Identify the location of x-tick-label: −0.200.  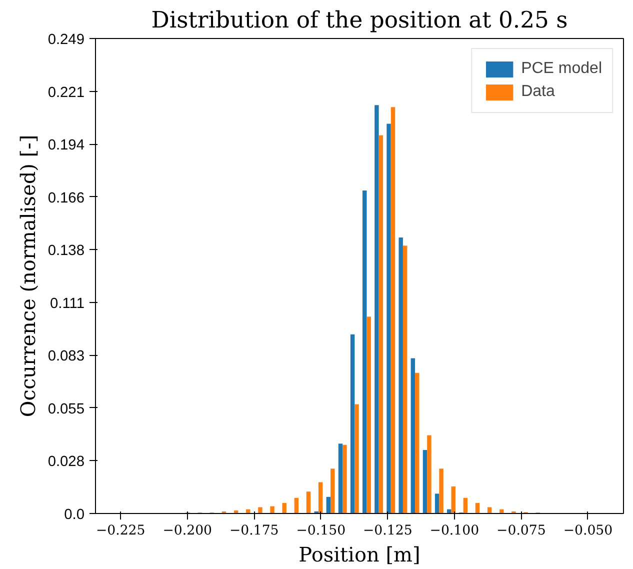
(187, 531).